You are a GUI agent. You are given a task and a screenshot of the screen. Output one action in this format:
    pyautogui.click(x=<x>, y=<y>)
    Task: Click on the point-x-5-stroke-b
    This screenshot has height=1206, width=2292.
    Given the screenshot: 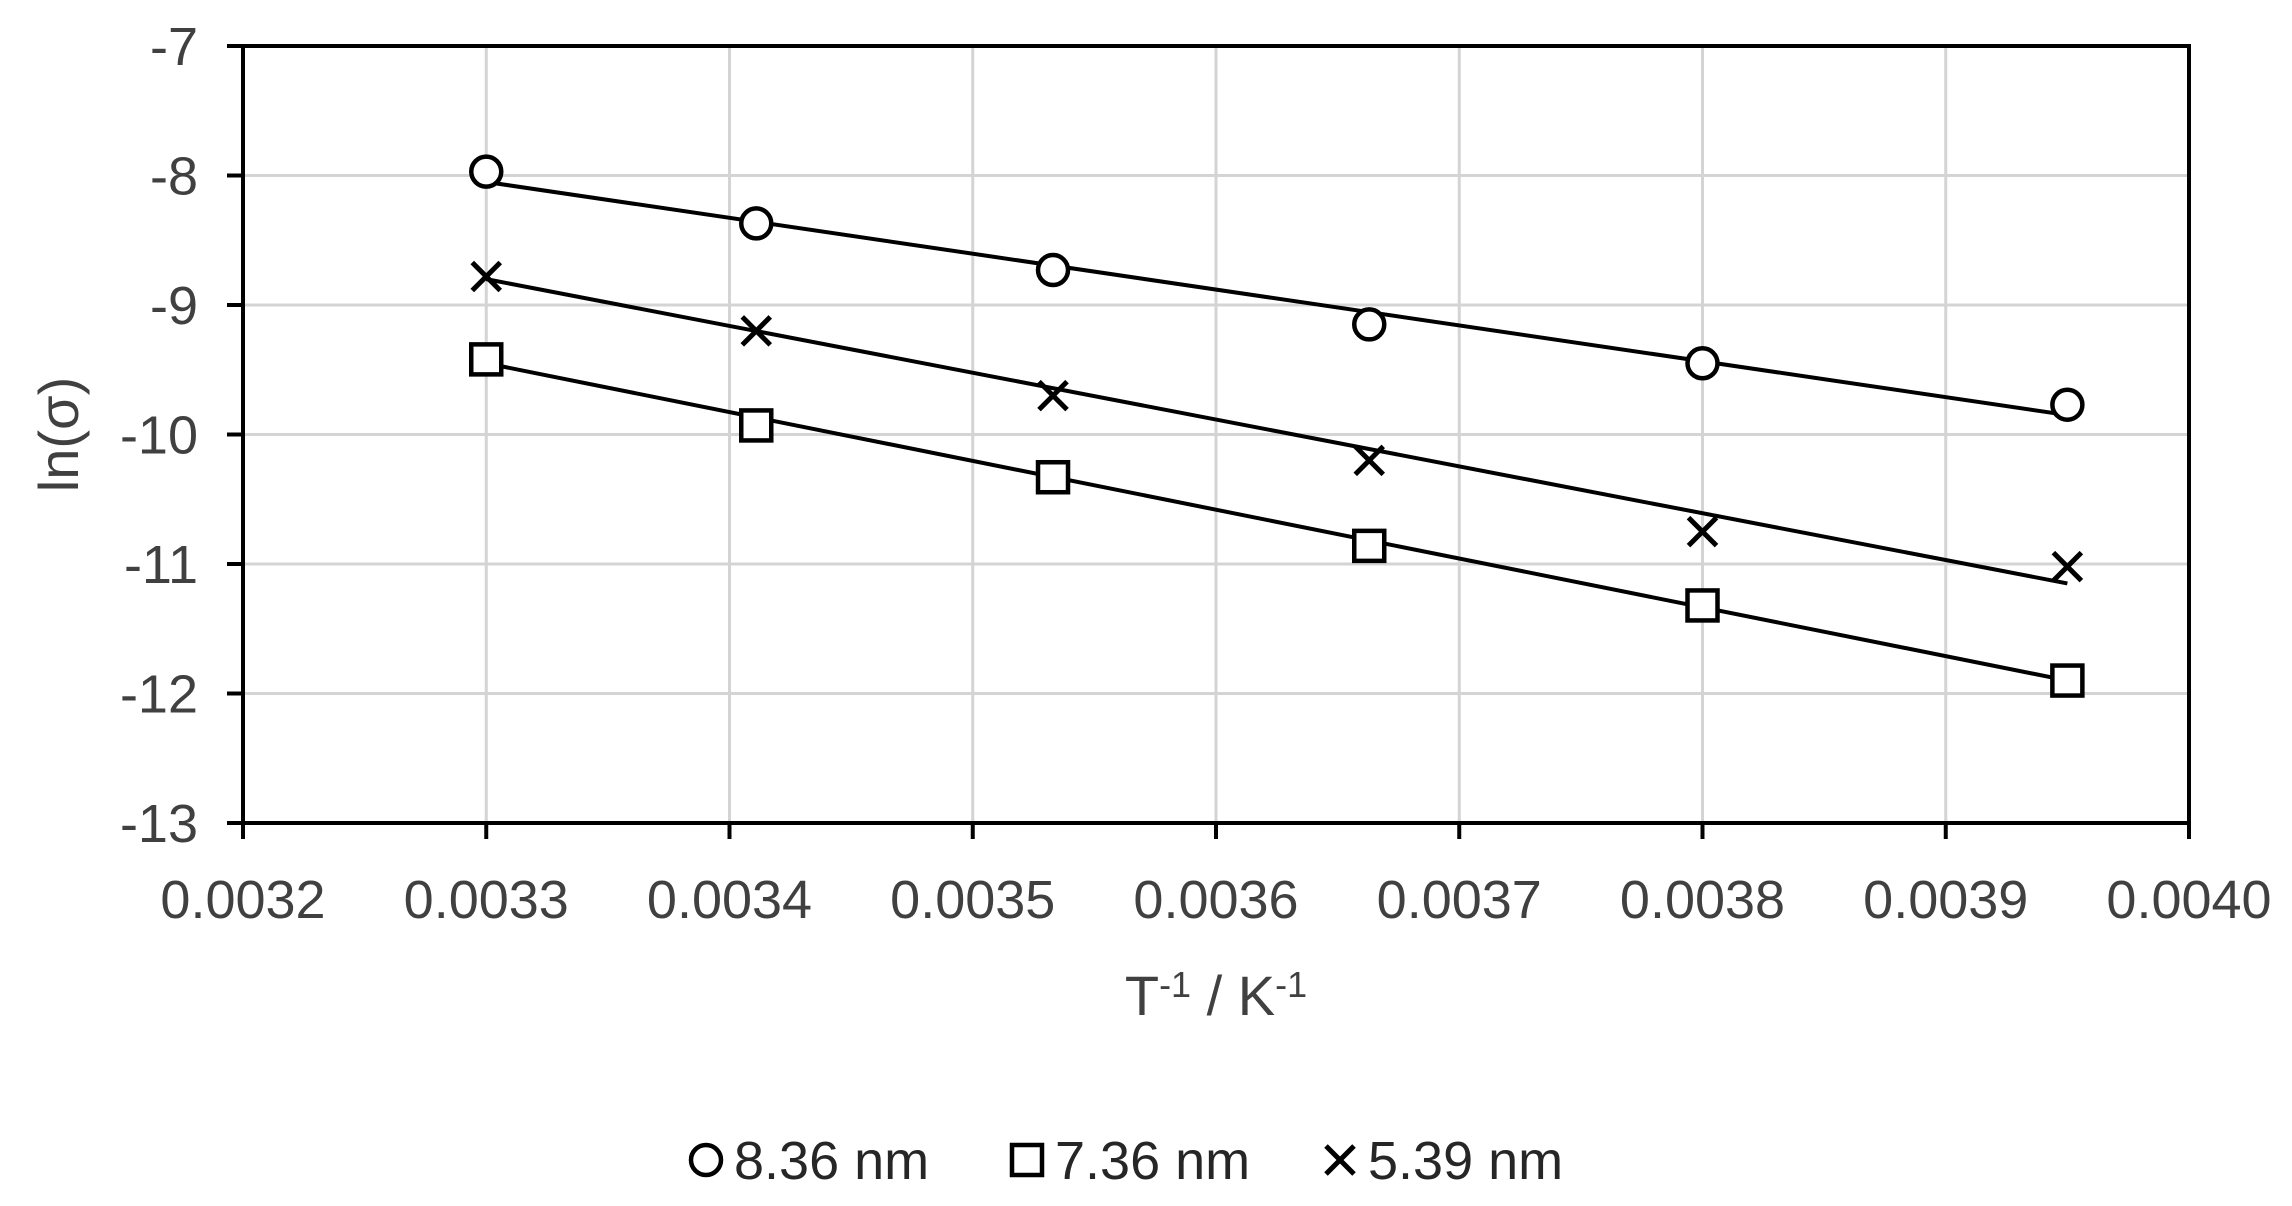 What is the action you would take?
    pyautogui.click(x=2067, y=566)
    